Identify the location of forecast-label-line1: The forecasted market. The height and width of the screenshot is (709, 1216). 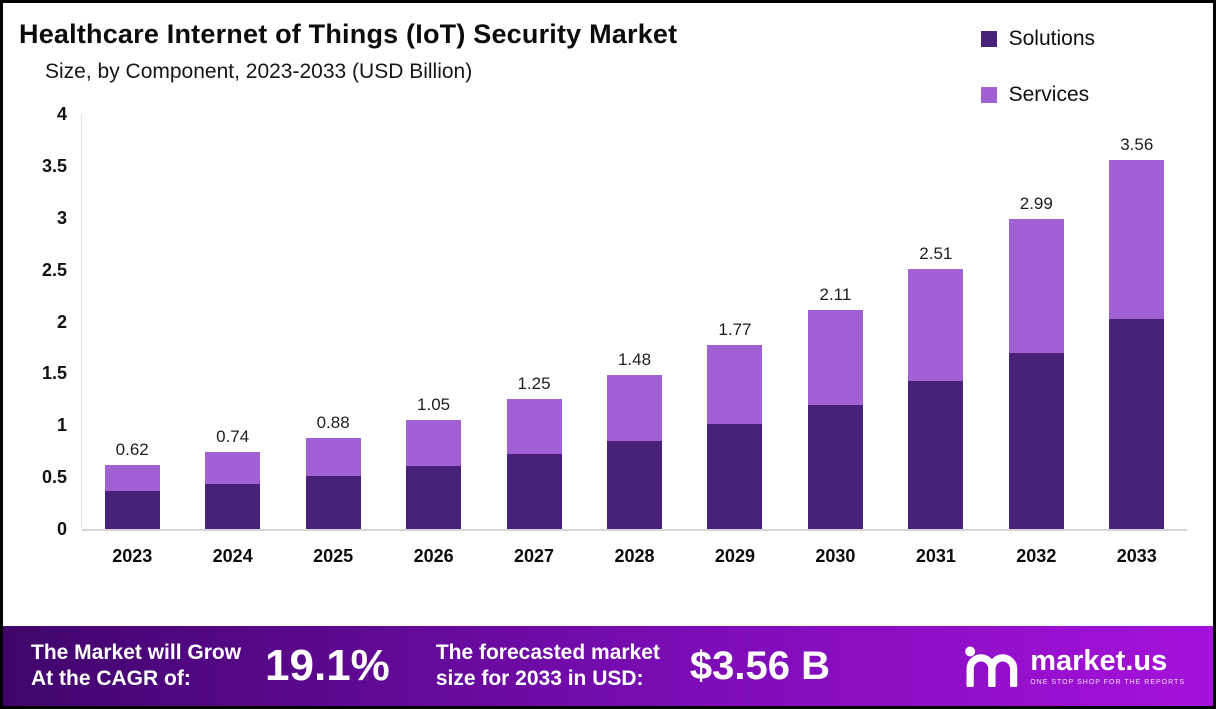
(547, 652).